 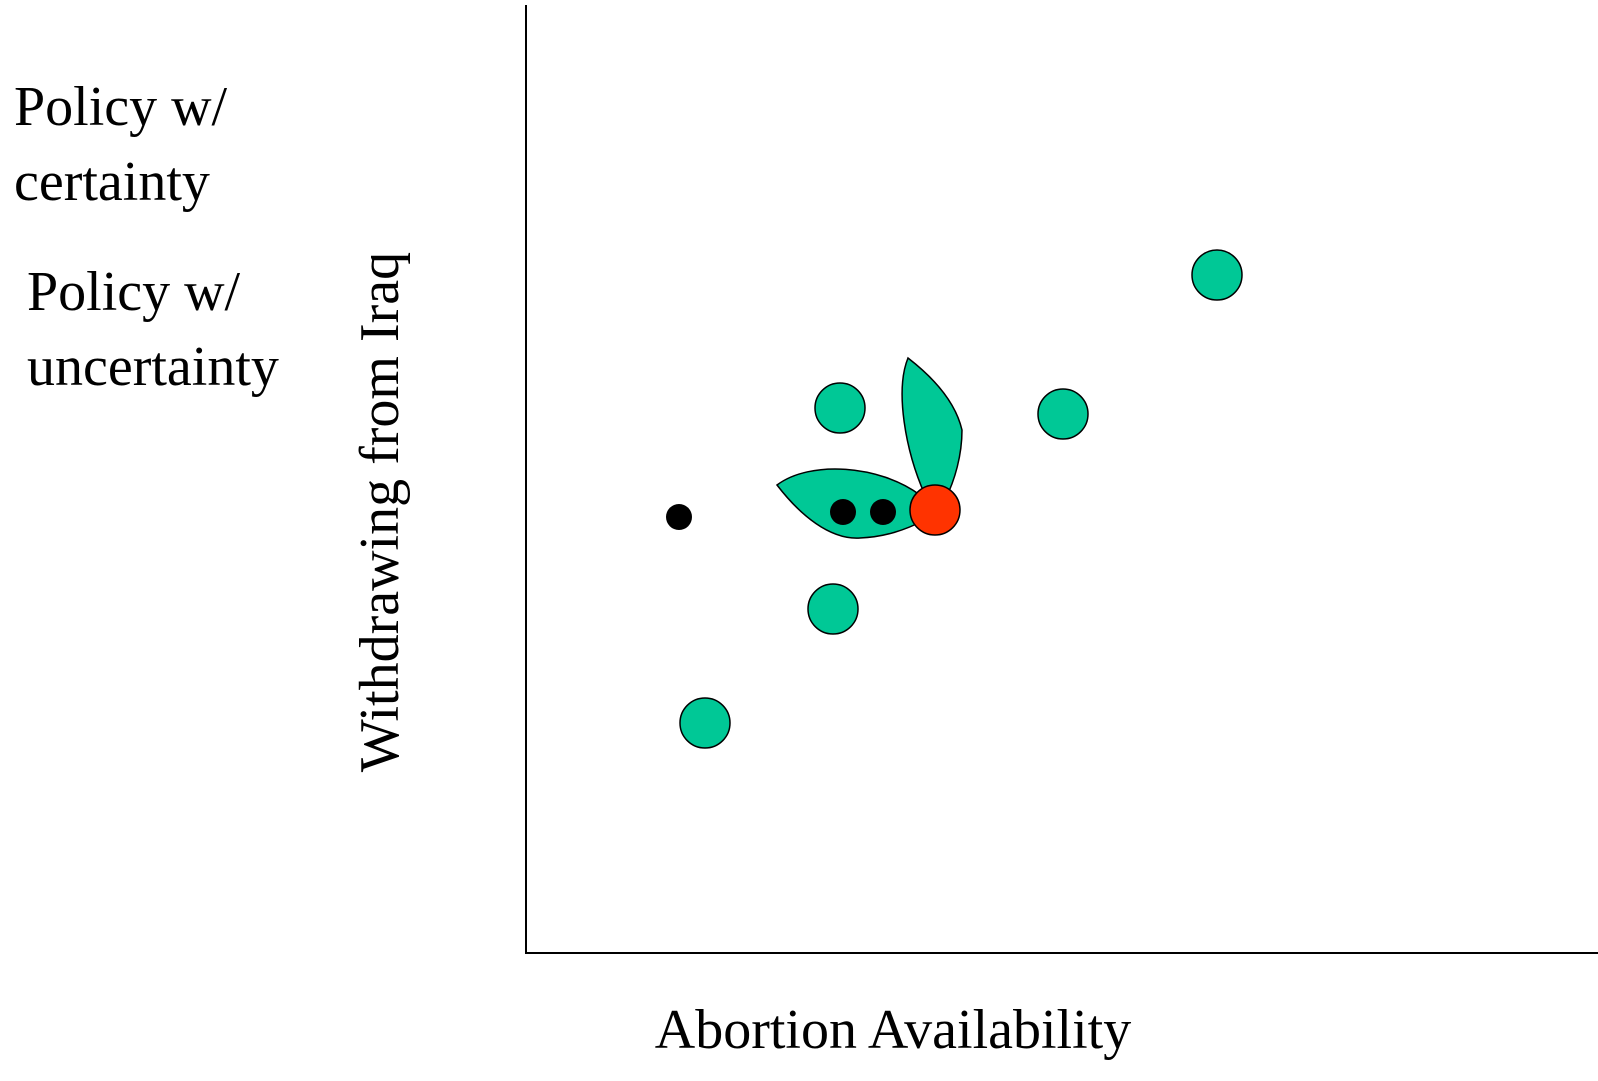 I want to click on label-line: certainty, so click(x=112, y=182).